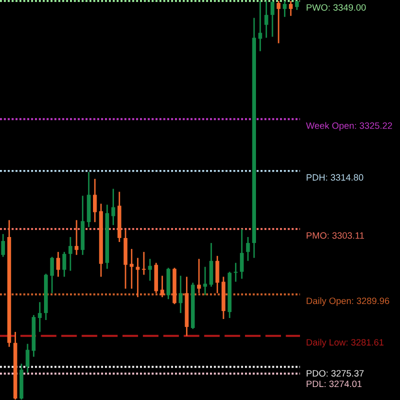  I want to click on ref-line-label: Week Open: 3325.22, so click(349, 126).